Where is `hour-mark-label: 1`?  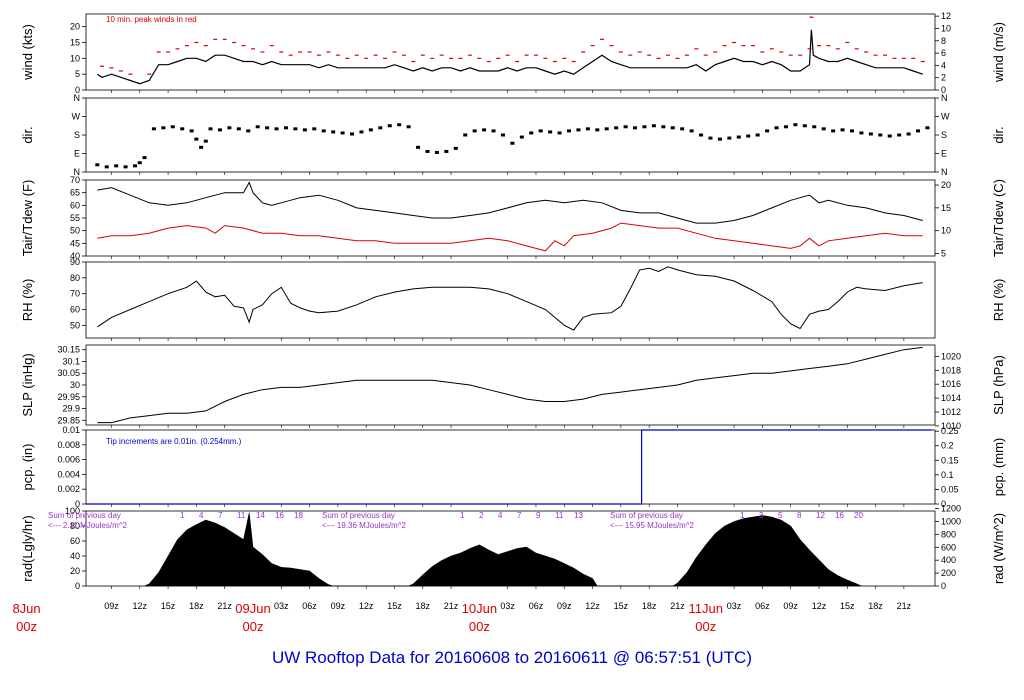
hour-mark-label: 1 is located at coordinates (742, 515).